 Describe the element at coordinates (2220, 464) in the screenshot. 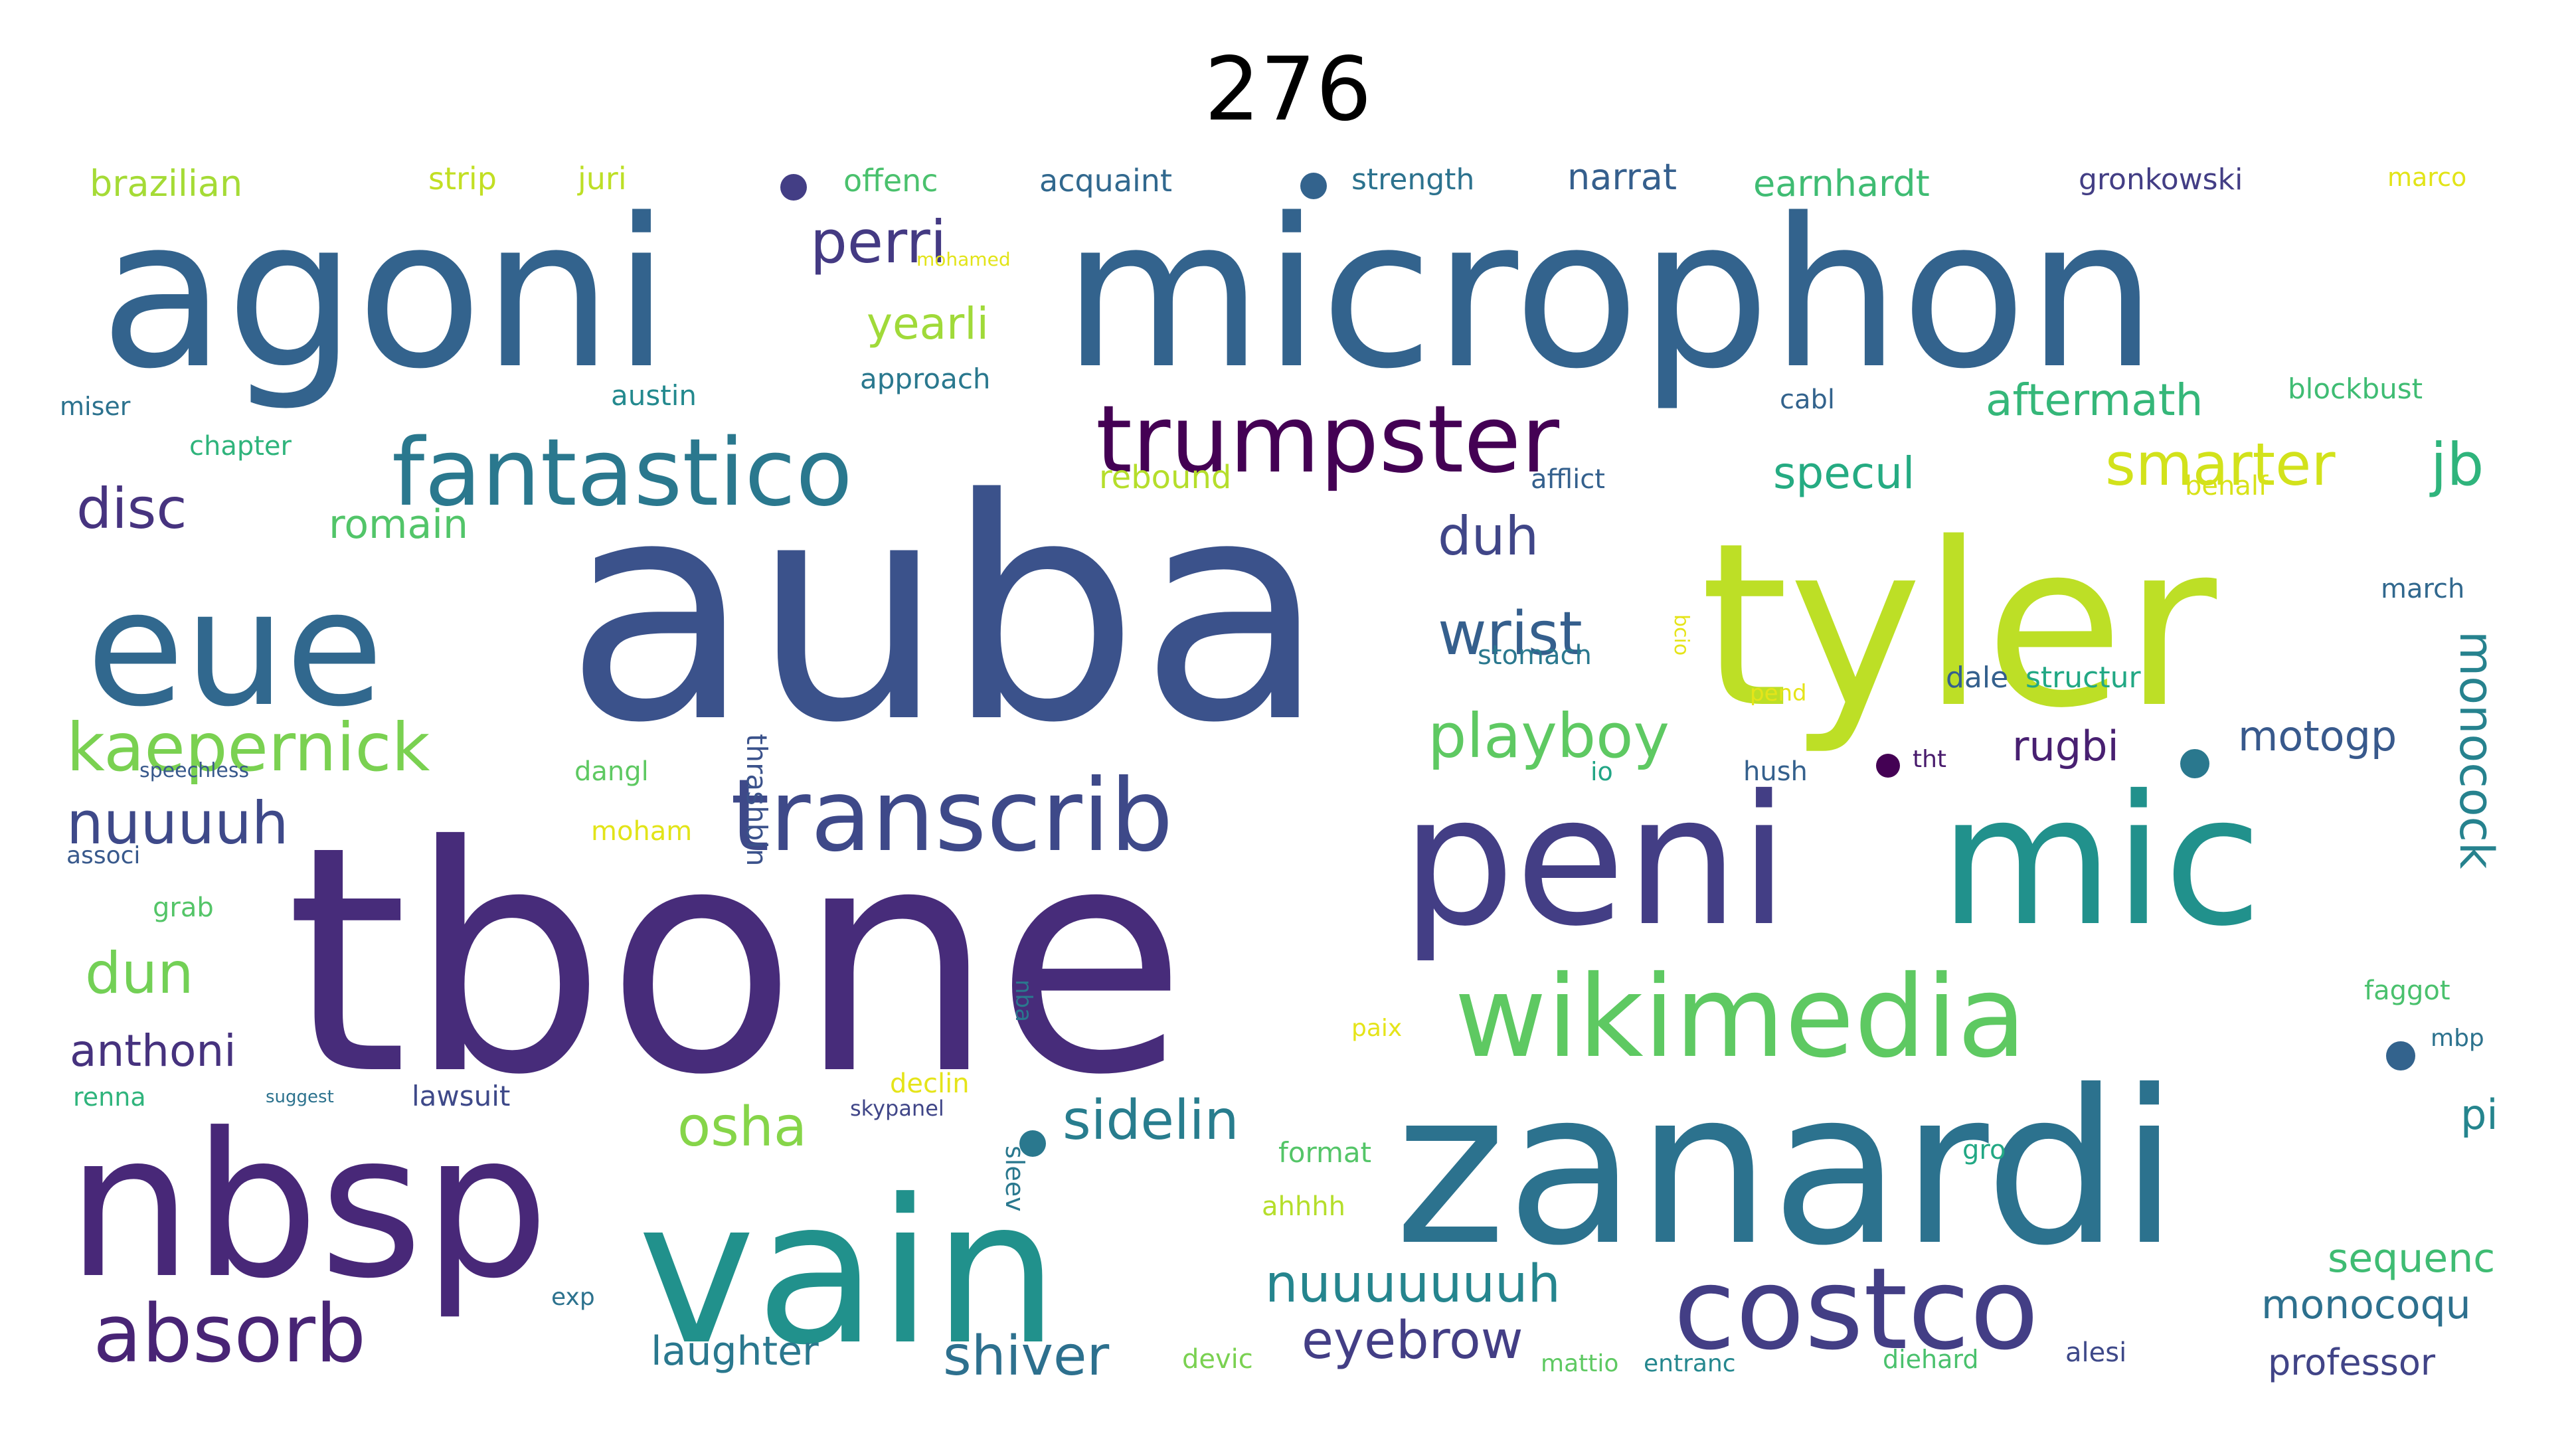

I see `cloud-word-smarter: smarter` at that location.